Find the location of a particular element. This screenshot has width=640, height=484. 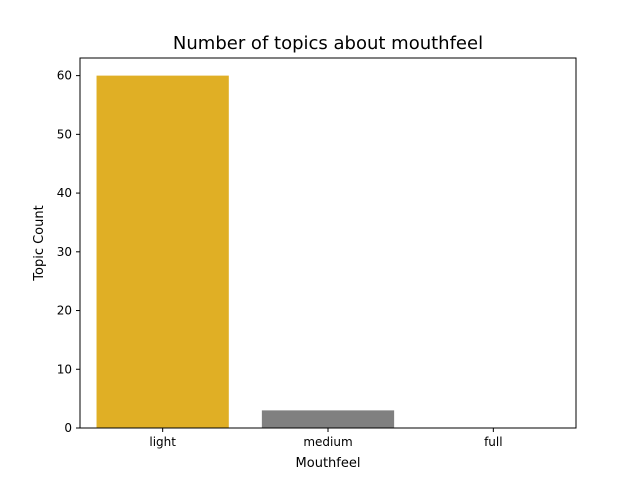

y-axis-label: Topic Count is located at coordinates (39, 243).